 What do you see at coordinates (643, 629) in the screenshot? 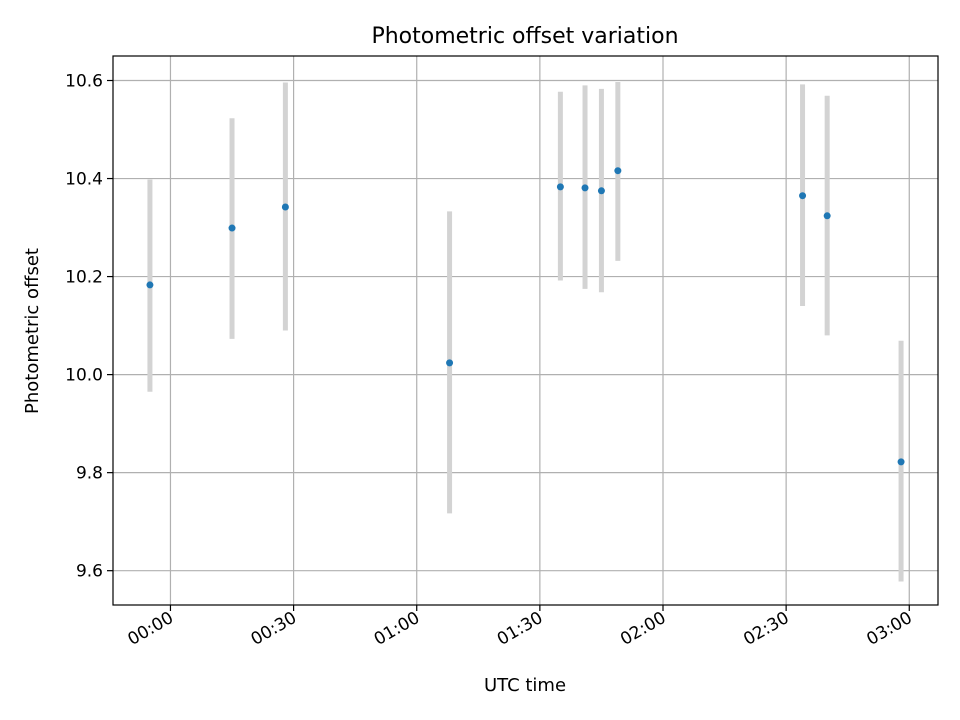
I see `x-tick-label: 02:00` at bounding box center [643, 629].